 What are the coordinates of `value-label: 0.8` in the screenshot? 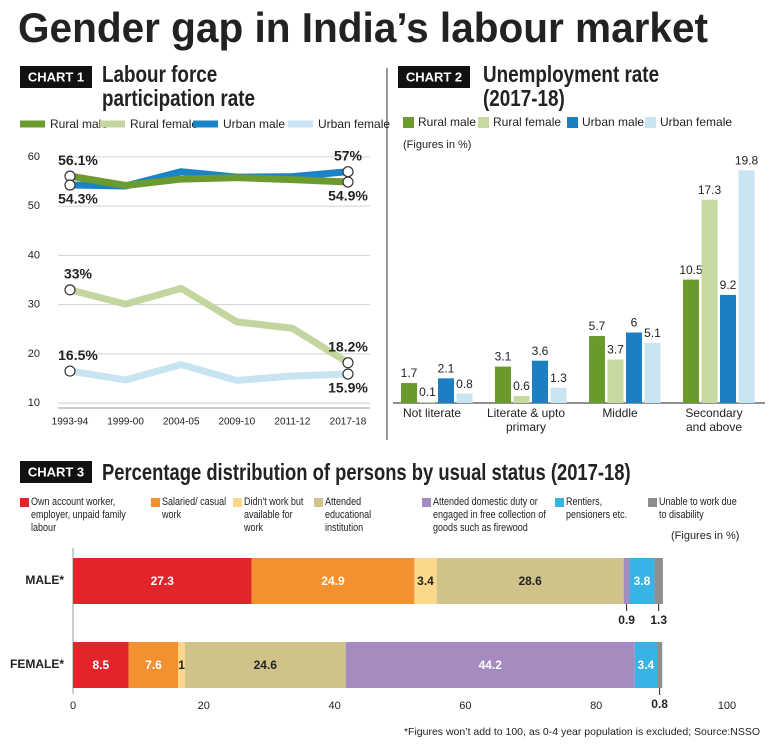 It's located at (659, 704).